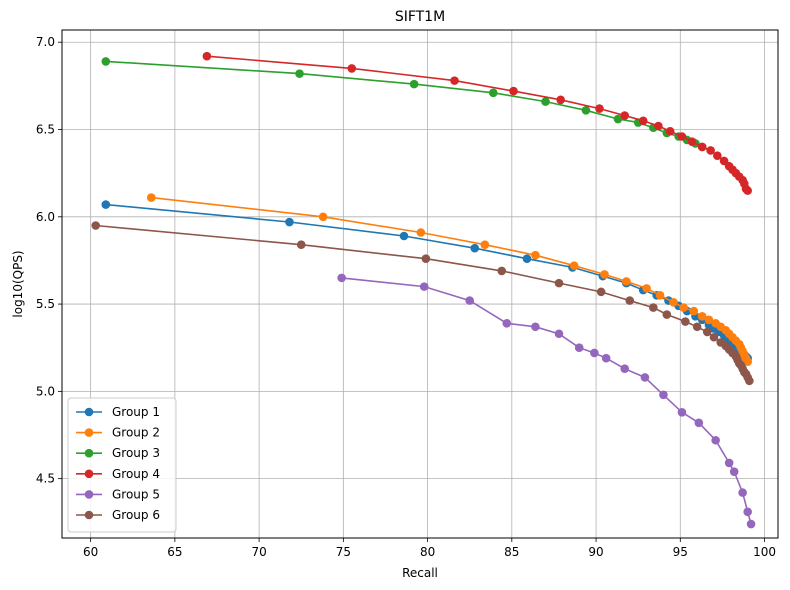 This screenshot has height=590, width=790. Describe the element at coordinates (118, 474) in the screenshot. I see `legend-item: Group 4` at that location.